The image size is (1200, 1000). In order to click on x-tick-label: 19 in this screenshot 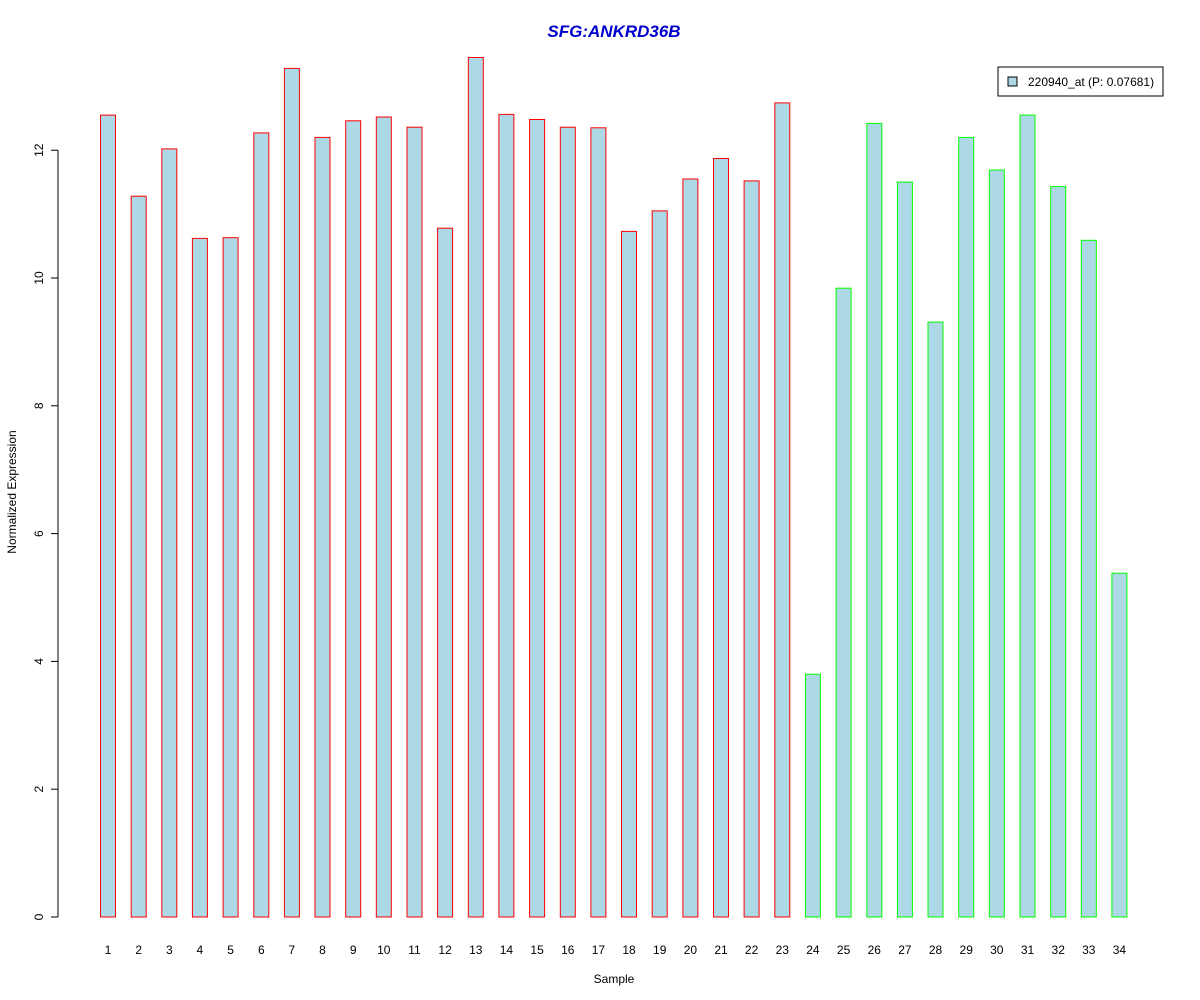, I will do `click(660, 950)`.